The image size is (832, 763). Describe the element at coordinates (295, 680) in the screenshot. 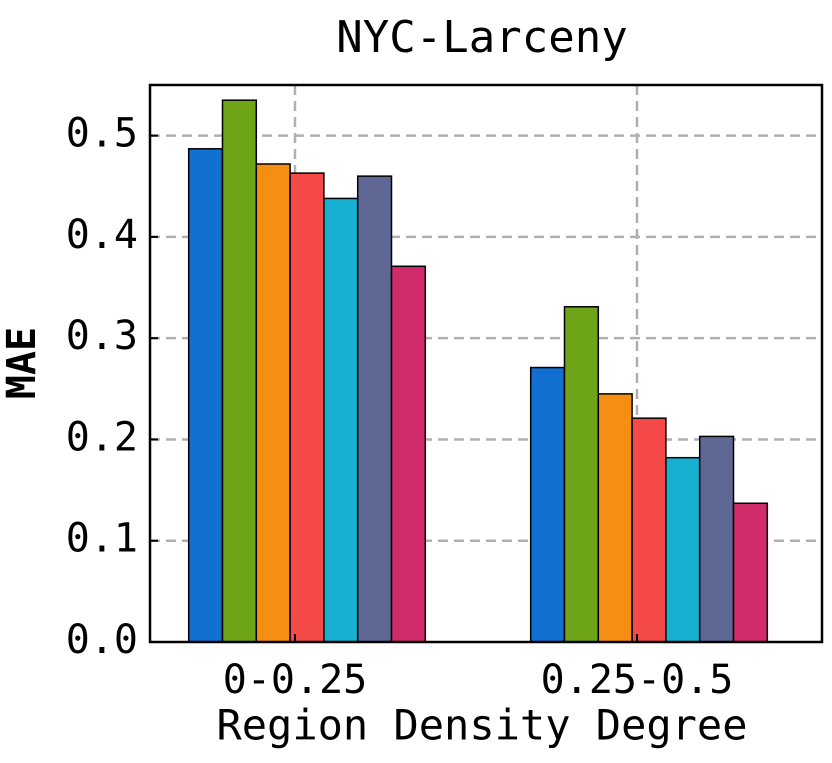

I see `x-tick-label: 0-0.25` at that location.